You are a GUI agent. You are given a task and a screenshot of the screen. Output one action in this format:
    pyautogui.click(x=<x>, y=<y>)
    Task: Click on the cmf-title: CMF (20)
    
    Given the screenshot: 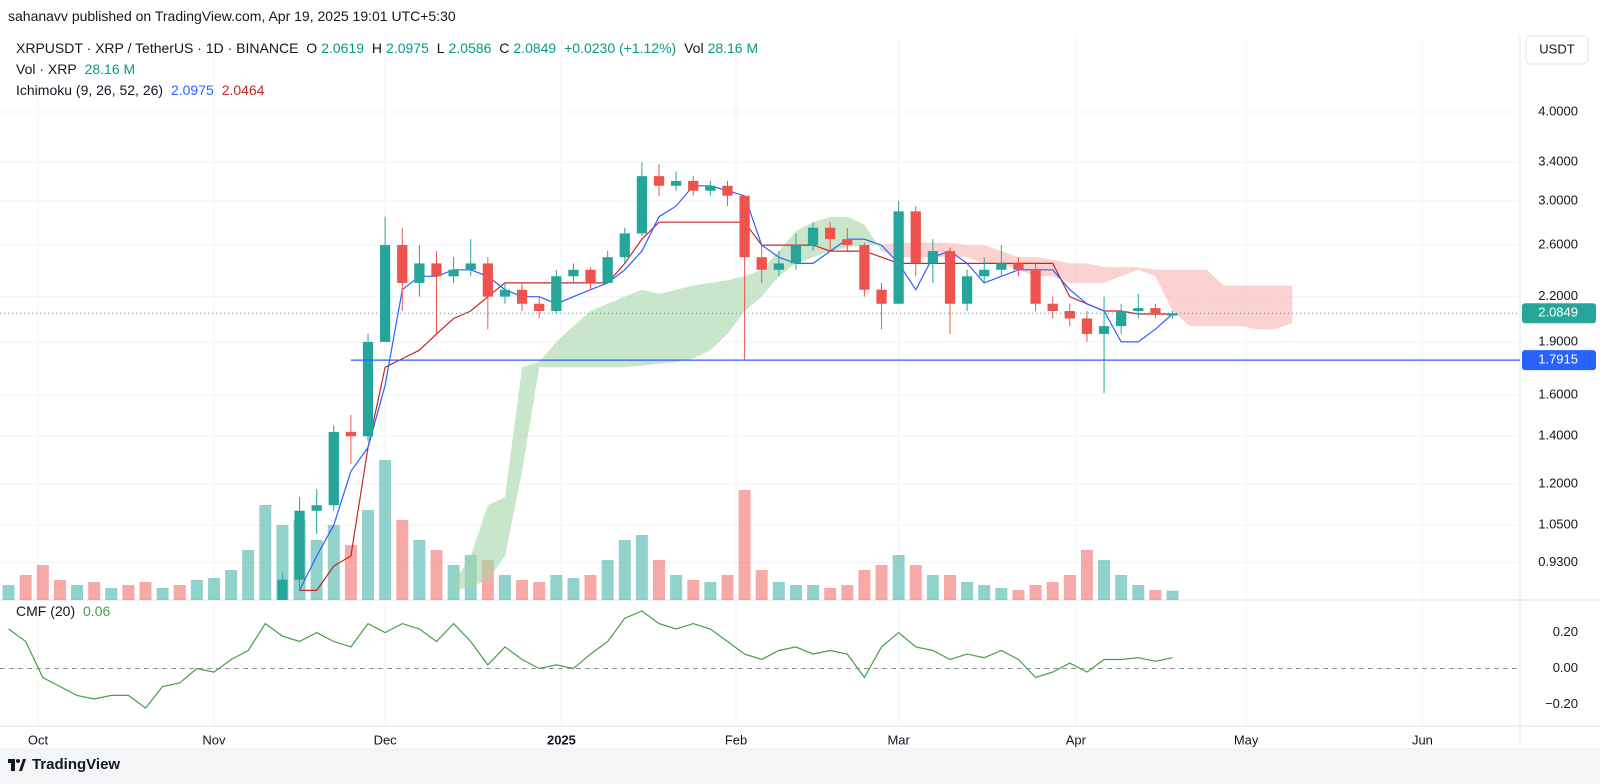 What is the action you would take?
    pyautogui.click(x=46, y=611)
    